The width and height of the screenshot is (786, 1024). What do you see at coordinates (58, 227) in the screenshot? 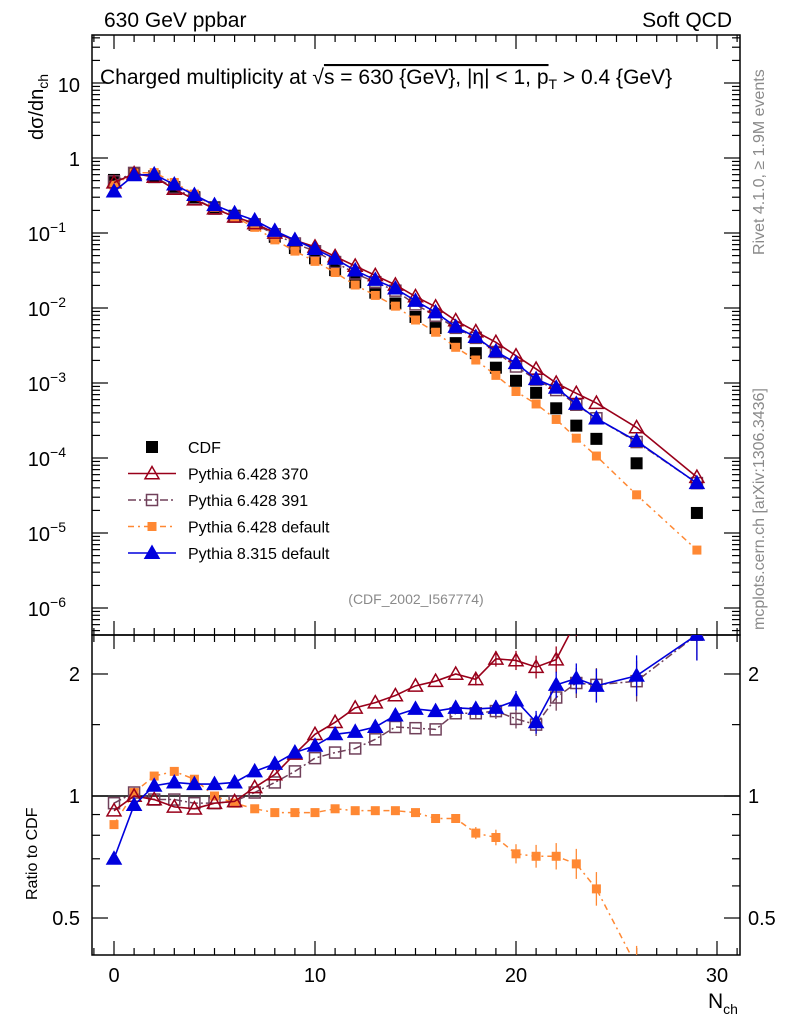
I see `ytick-exponent: −1` at bounding box center [58, 227].